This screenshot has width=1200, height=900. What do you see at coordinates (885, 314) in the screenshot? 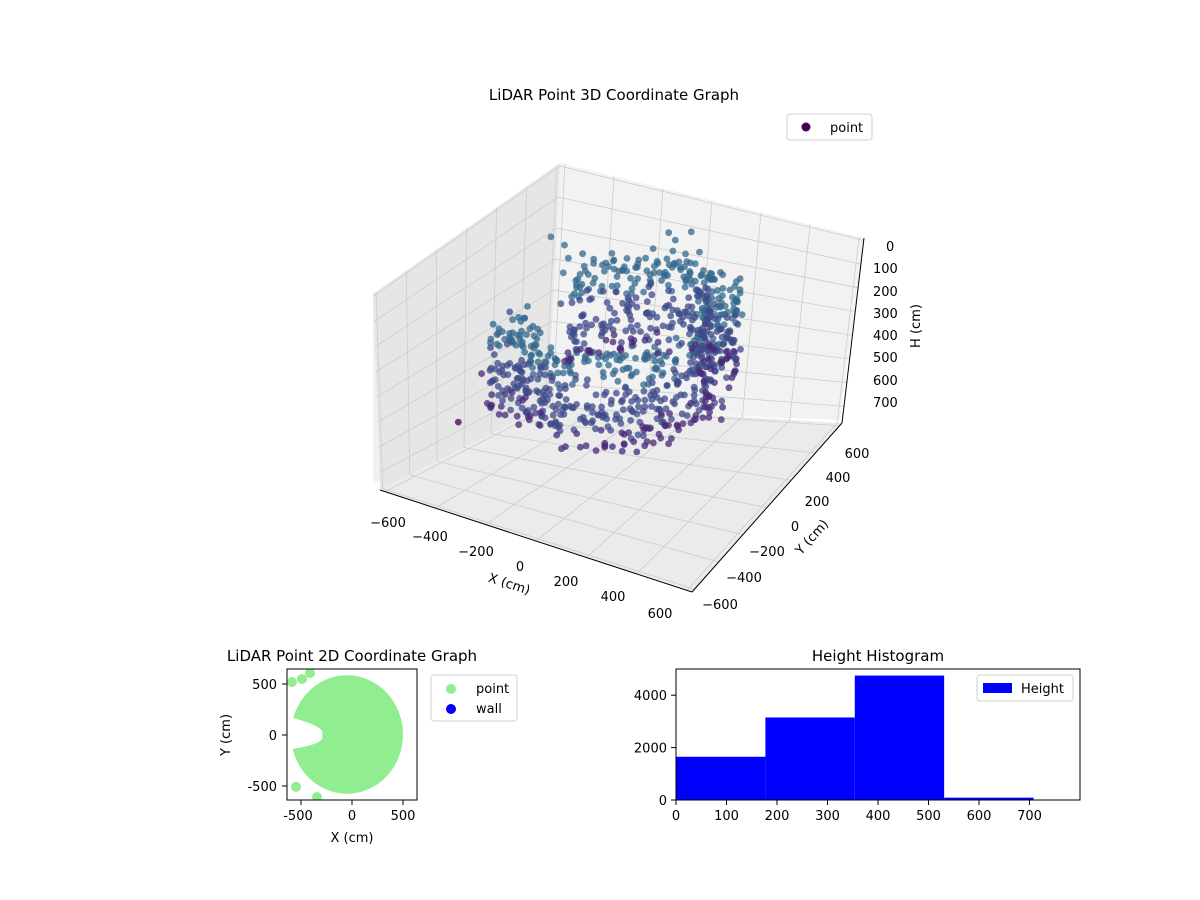
I see `z-tick-label: 300` at bounding box center [885, 314].